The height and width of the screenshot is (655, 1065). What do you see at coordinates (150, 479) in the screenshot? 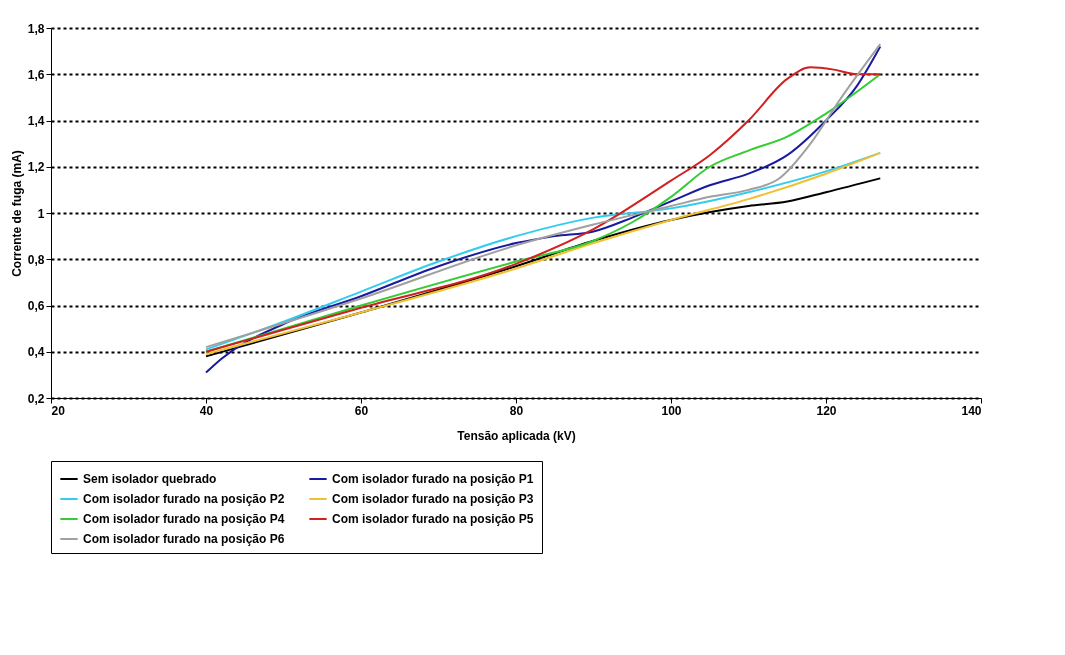
I see `legend-label: Sem isolador quebrado` at bounding box center [150, 479].